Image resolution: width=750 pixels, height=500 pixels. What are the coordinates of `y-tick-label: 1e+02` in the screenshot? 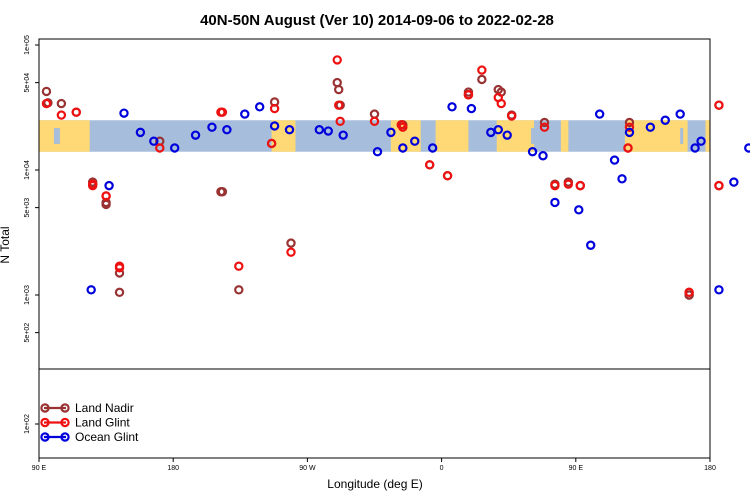 It's located at (27, 424).